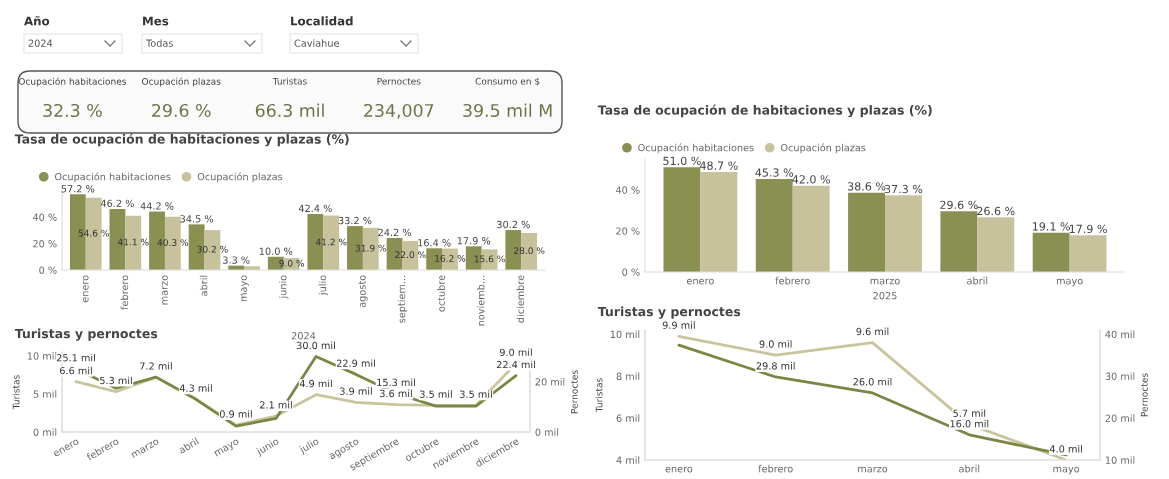 The height and width of the screenshot is (479, 1169). What do you see at coordinates (315, 383) in the screenshot?
I see `data-label: 4.9 mil` at bounding box center [315, 383].